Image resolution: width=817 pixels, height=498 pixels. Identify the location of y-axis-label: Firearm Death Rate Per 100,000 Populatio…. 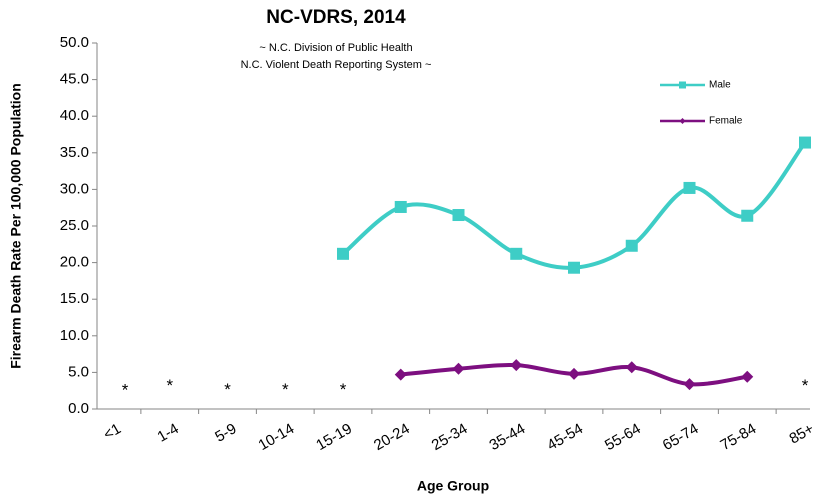
(16, 226).